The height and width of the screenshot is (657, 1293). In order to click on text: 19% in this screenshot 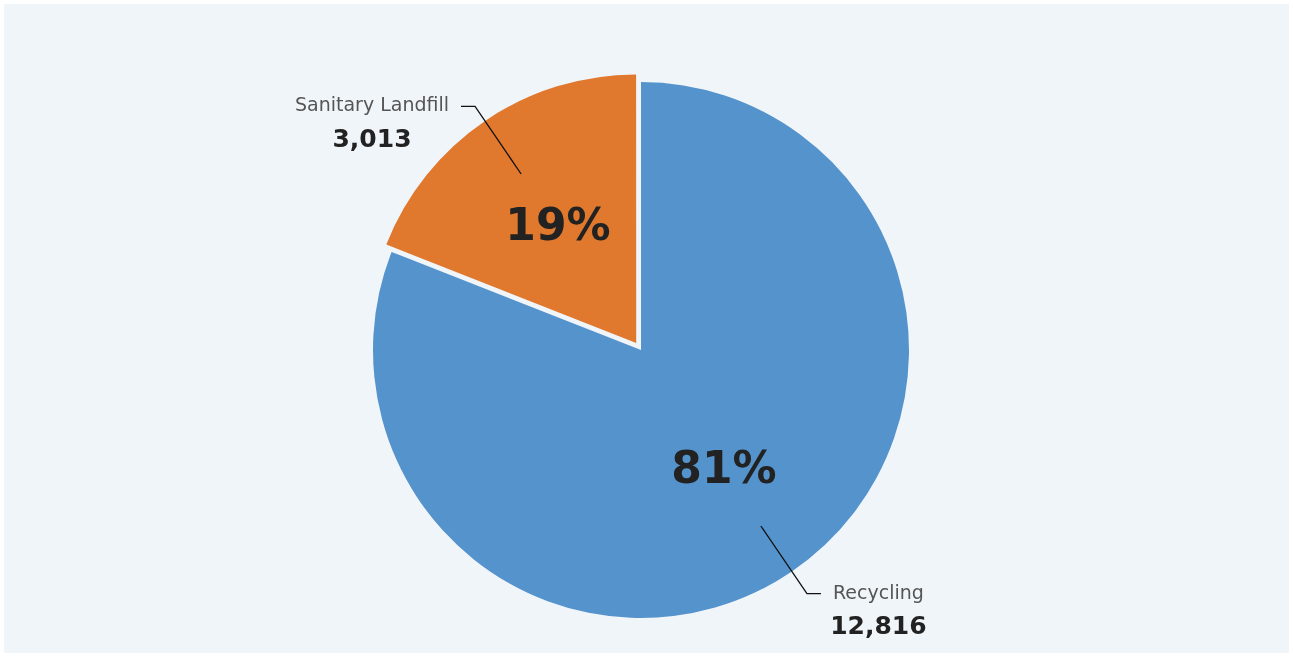, I will do `click(558, 224)`.